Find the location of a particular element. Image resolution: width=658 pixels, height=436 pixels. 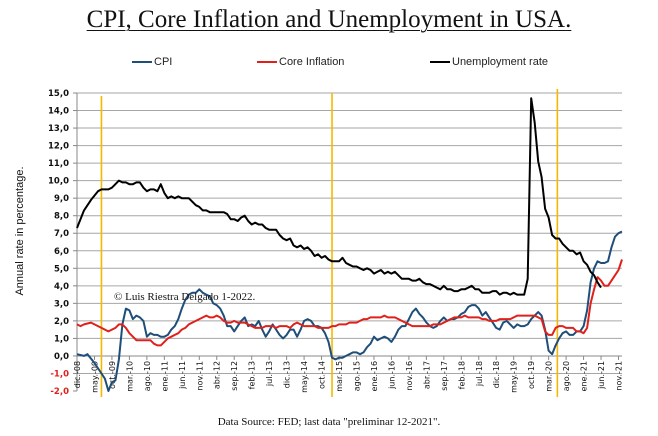

y-tick-label: 3,0 is located at coordinates (61, 304).